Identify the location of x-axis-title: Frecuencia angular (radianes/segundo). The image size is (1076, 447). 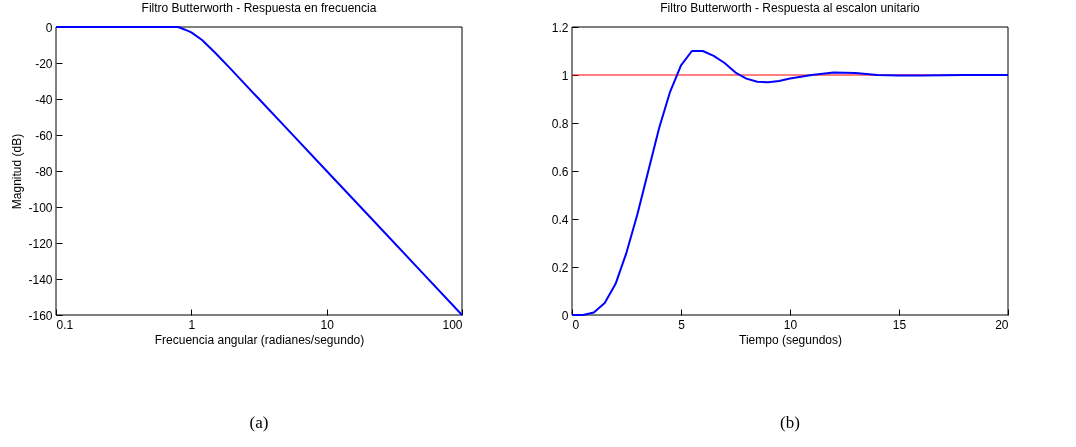
(259, 339).